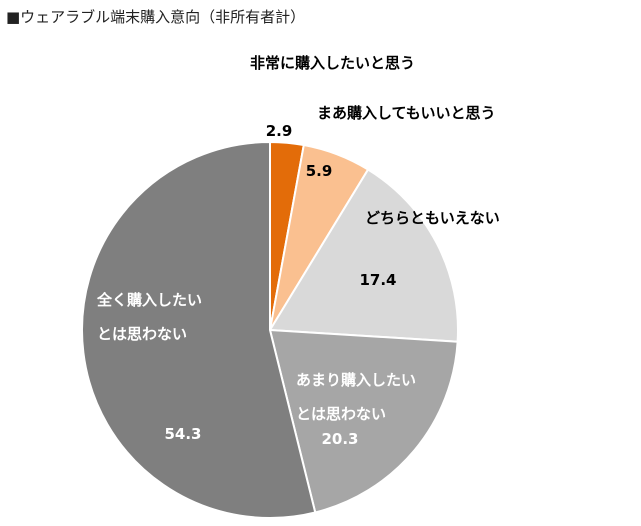  I want to click on slice-label-5: 全く購入したいとは思わない, so click(149, 317).